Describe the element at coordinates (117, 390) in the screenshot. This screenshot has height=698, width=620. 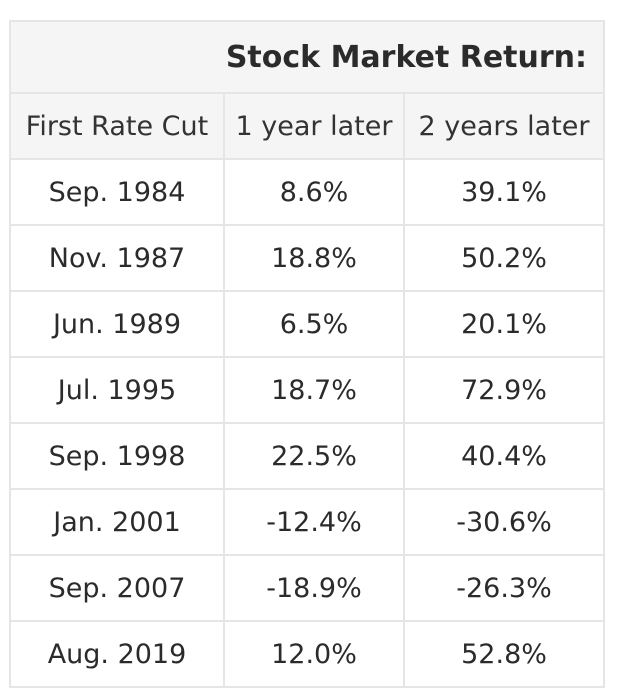
I see `cell-date: Jul. 1995` at that location.